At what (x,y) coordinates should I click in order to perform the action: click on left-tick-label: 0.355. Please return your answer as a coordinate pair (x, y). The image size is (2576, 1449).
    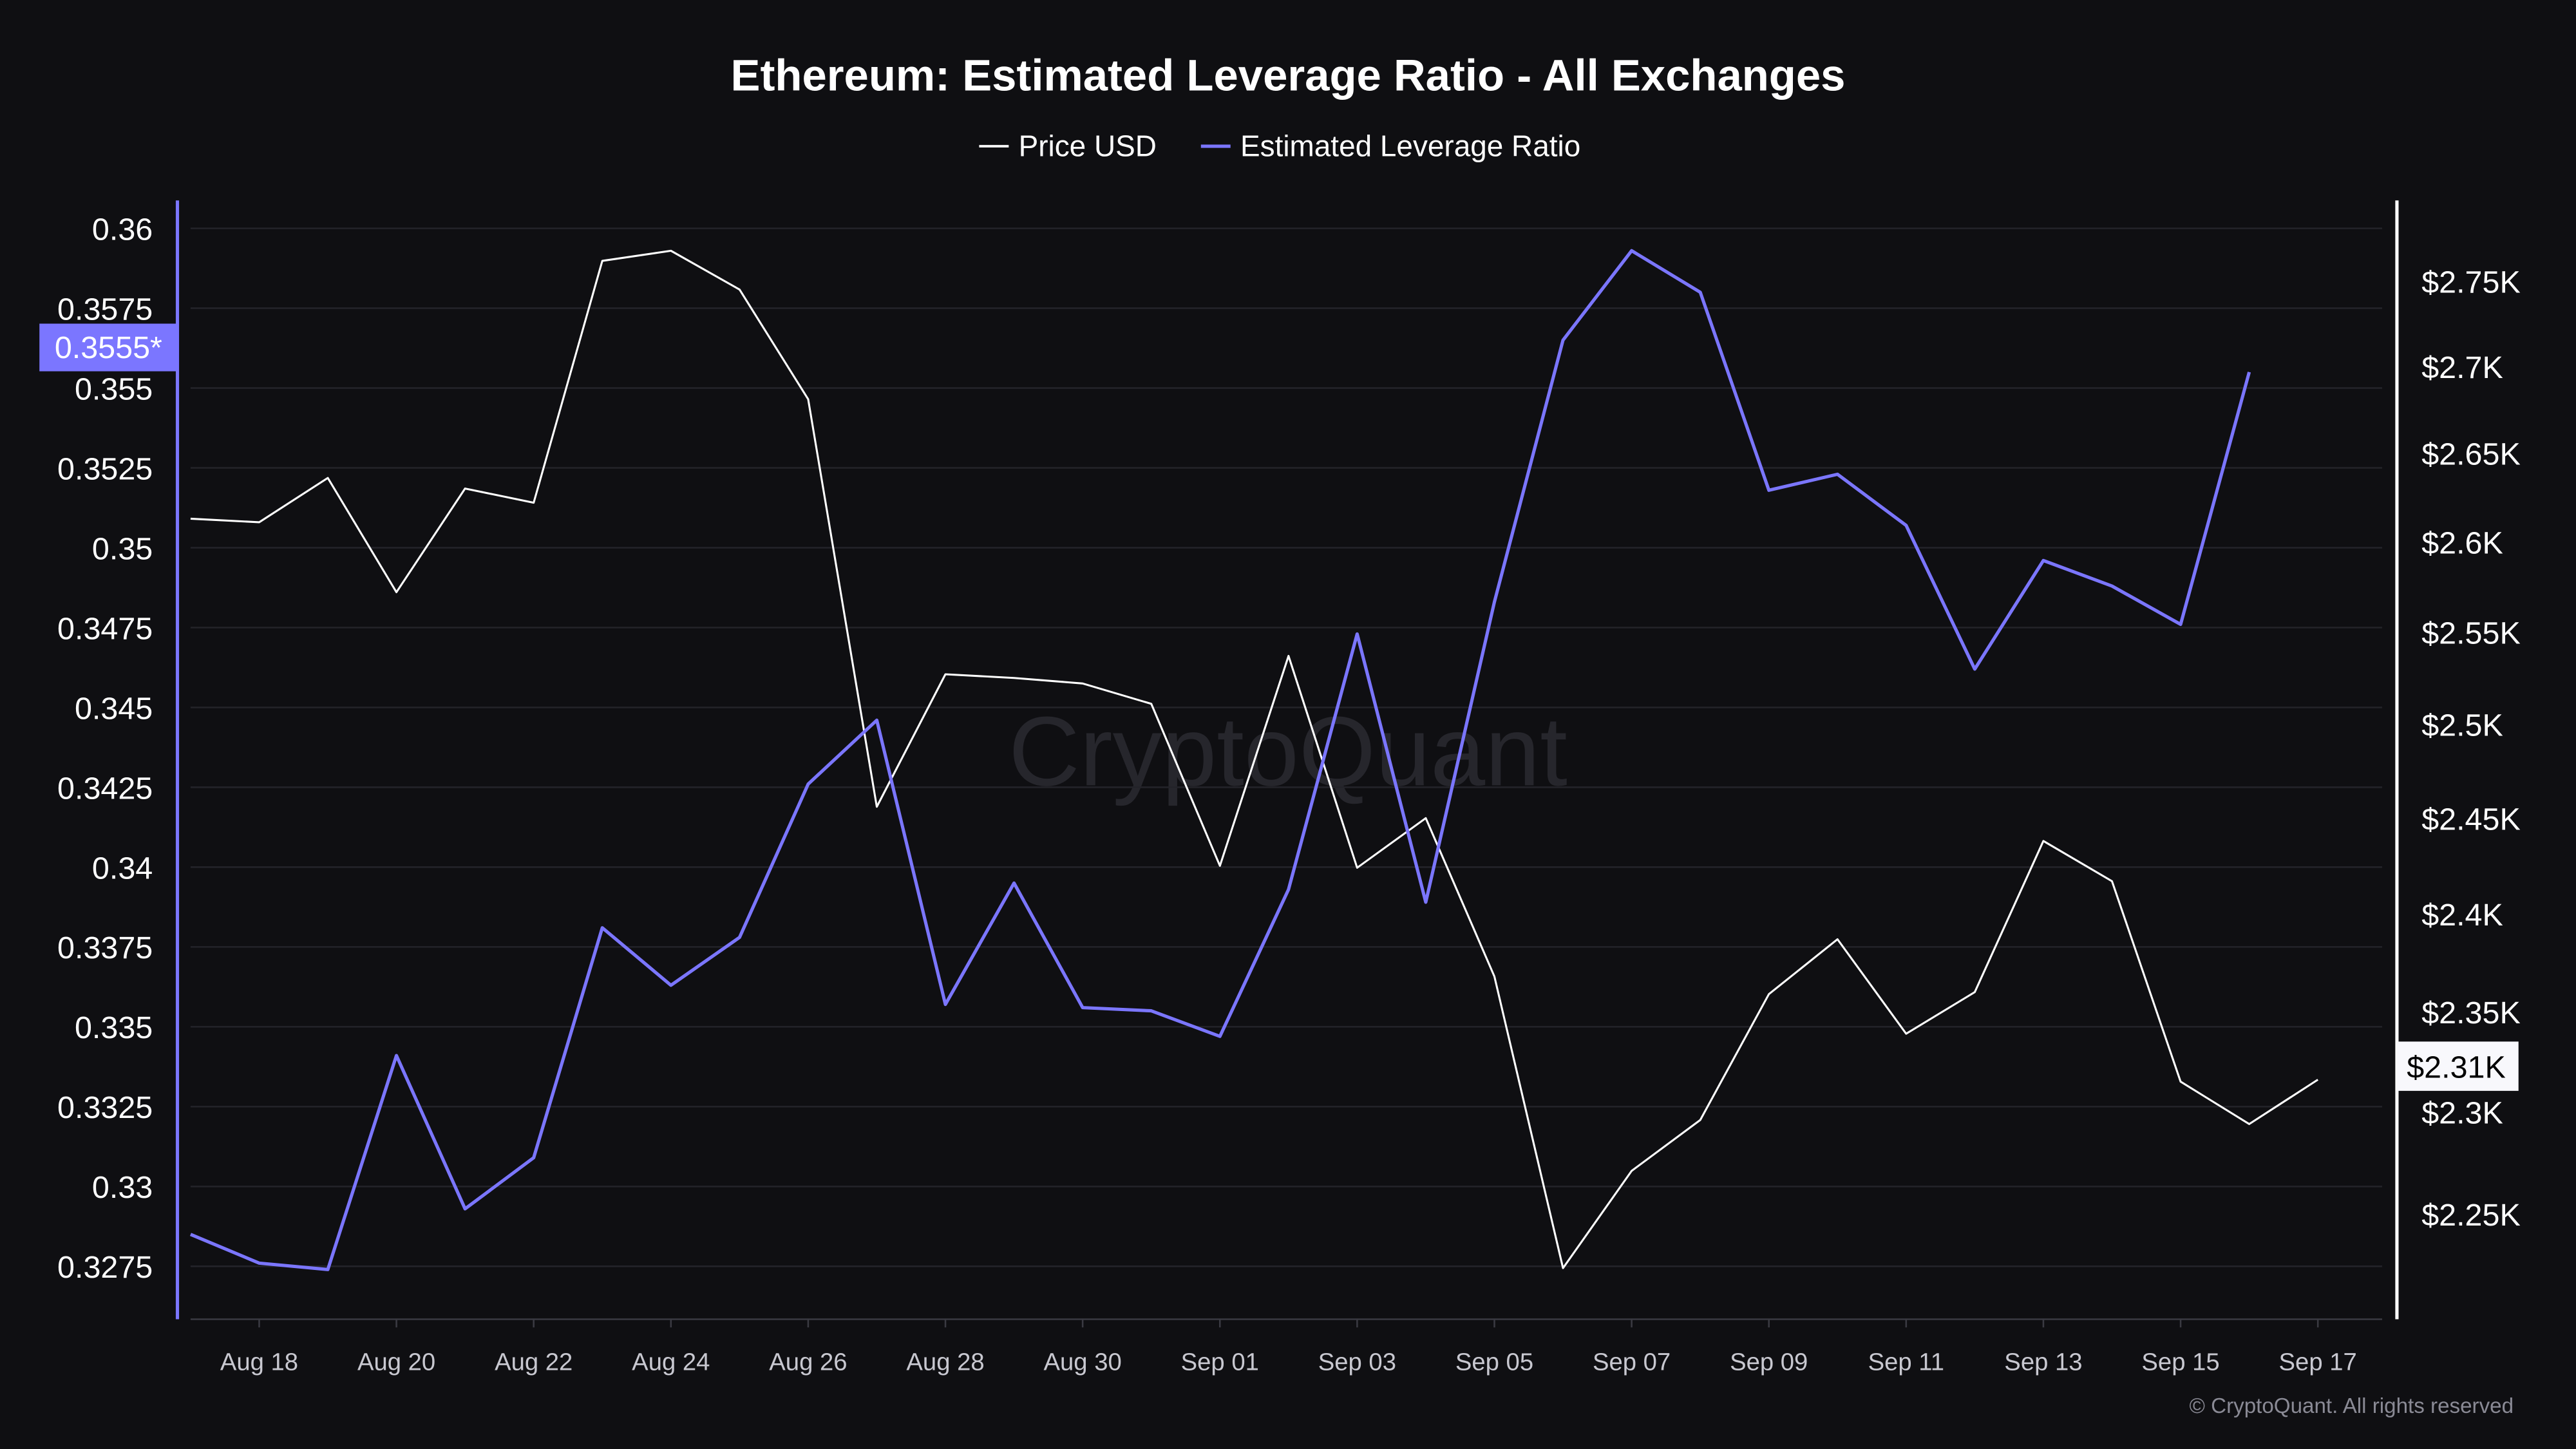
    Looking at the image, I should click on (114, 389).